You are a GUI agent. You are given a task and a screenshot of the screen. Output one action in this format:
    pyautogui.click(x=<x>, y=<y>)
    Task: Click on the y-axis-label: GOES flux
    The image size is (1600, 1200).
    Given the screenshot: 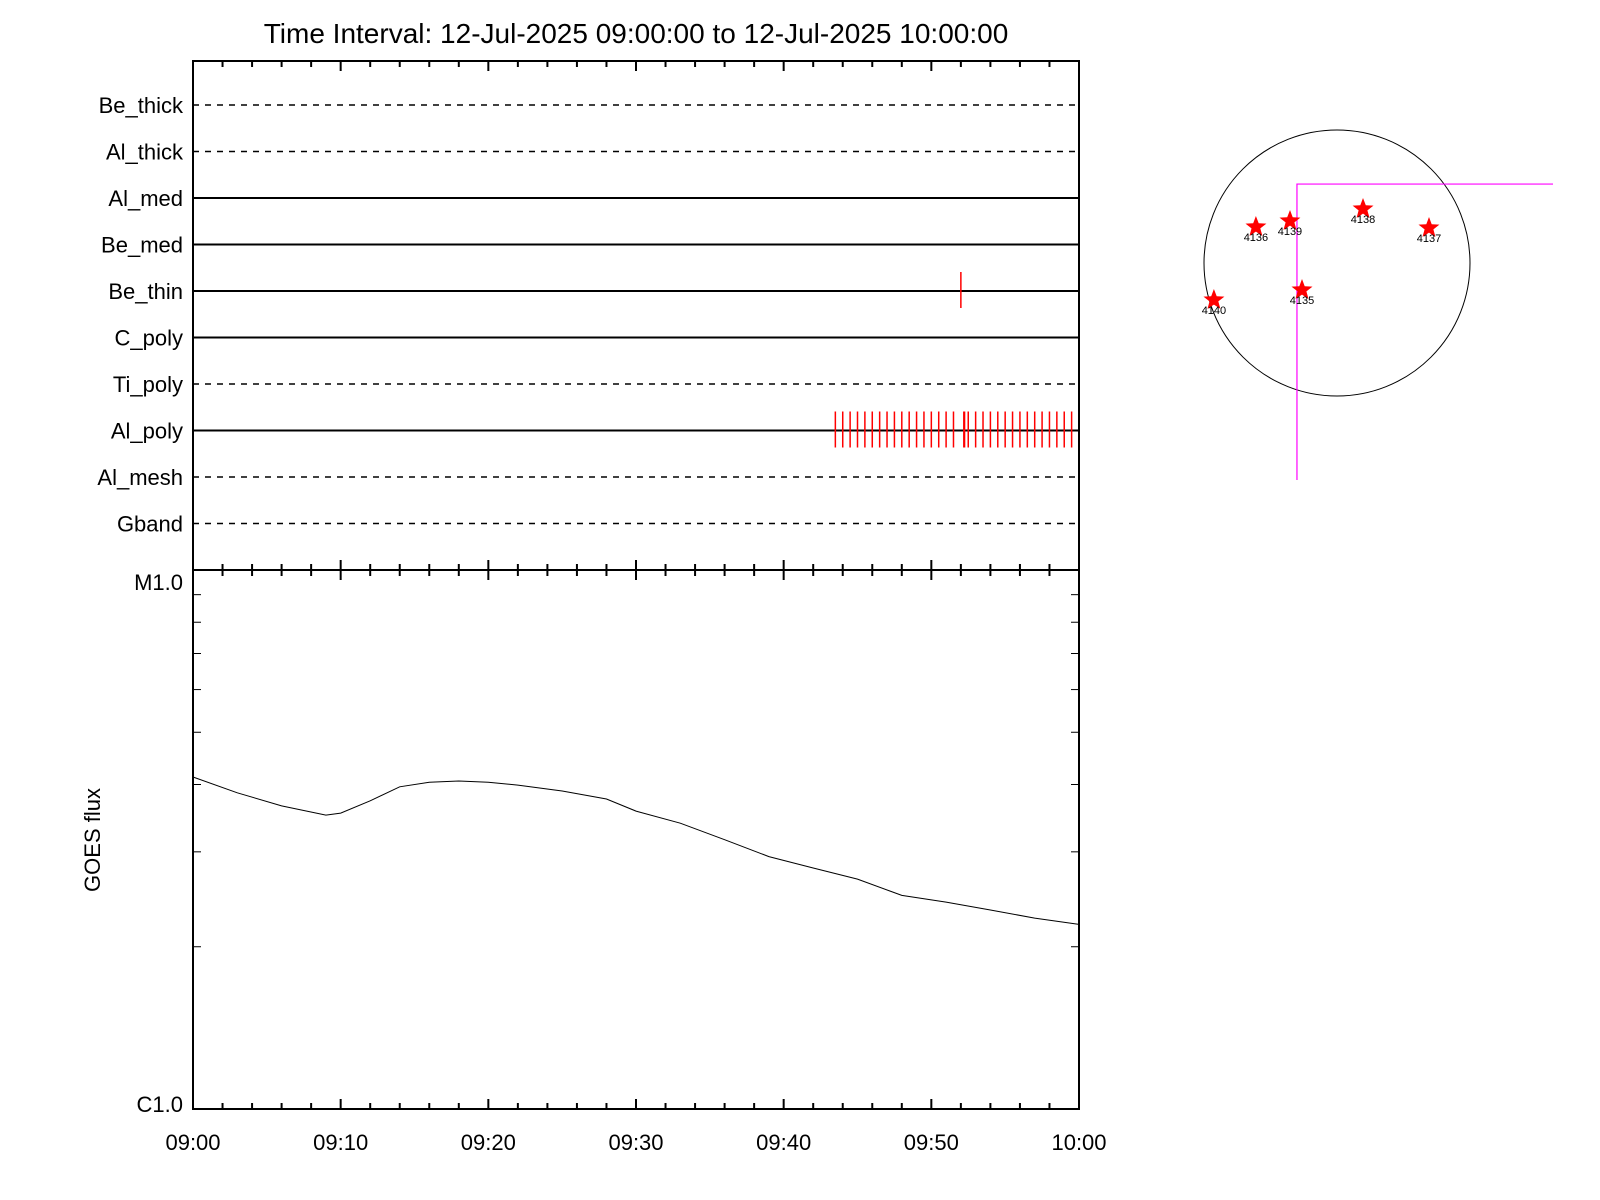 What is the action you would take?
    pyautogui.click(x=92, y=840)
    